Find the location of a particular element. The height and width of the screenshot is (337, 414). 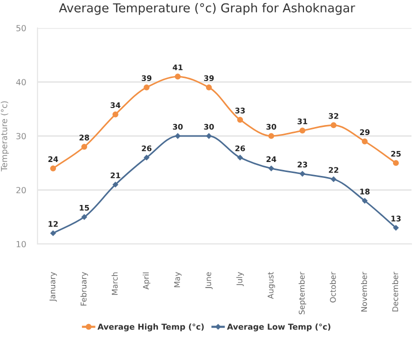

y-tick-label: 30 is located at coordinates (21, 136).